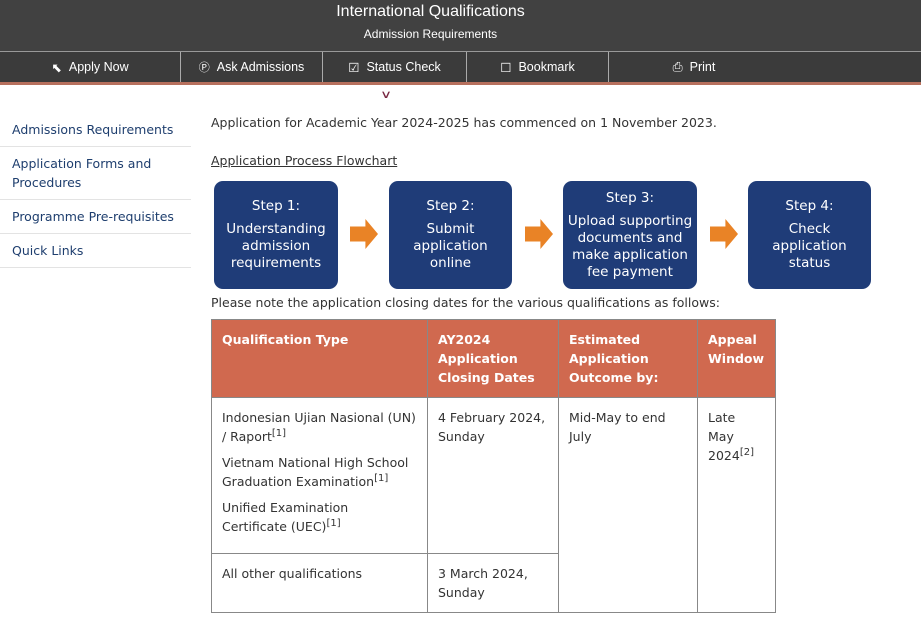  I want to click on chevron-down-icon: ∨, so click(386, 94).